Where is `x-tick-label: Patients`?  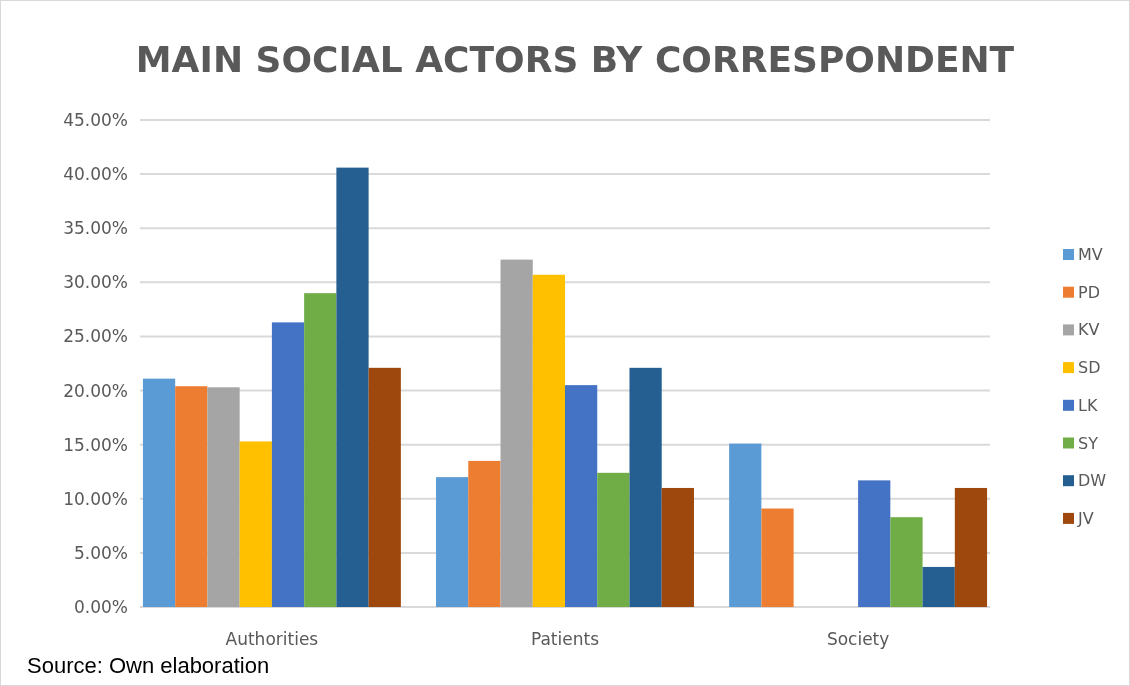
x-tick-label: Patients is located at coordinates (565, 639).